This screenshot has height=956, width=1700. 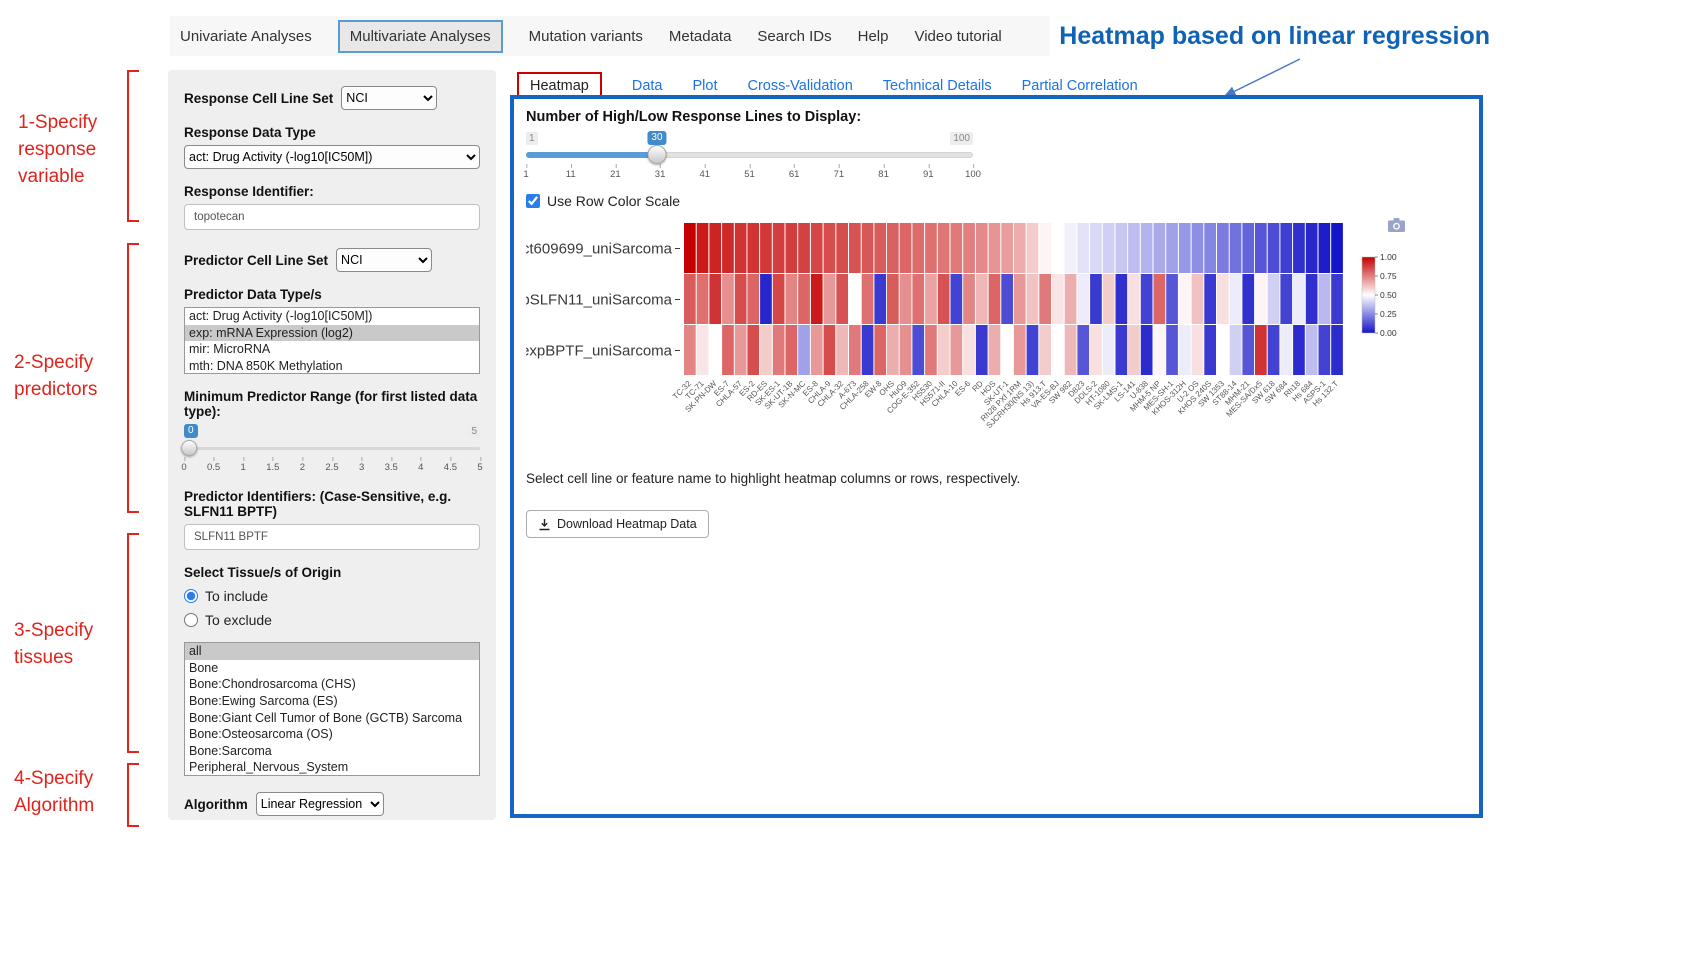 I want to click on nav-tab-metadata: Metadata, so click(x=700, y=36).